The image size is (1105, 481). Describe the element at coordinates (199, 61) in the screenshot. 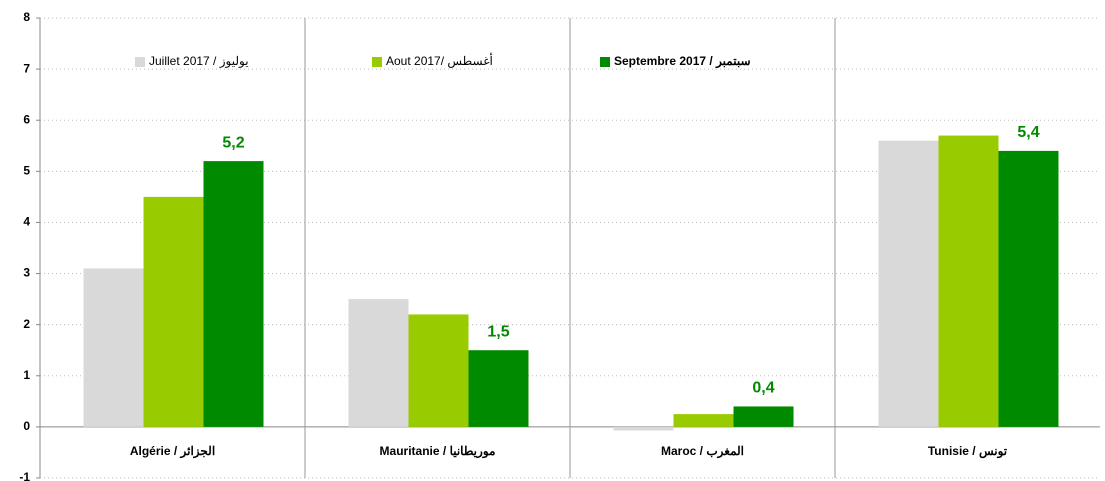

I see `legend-label: يوليوز / Juillet 2017` at that location.